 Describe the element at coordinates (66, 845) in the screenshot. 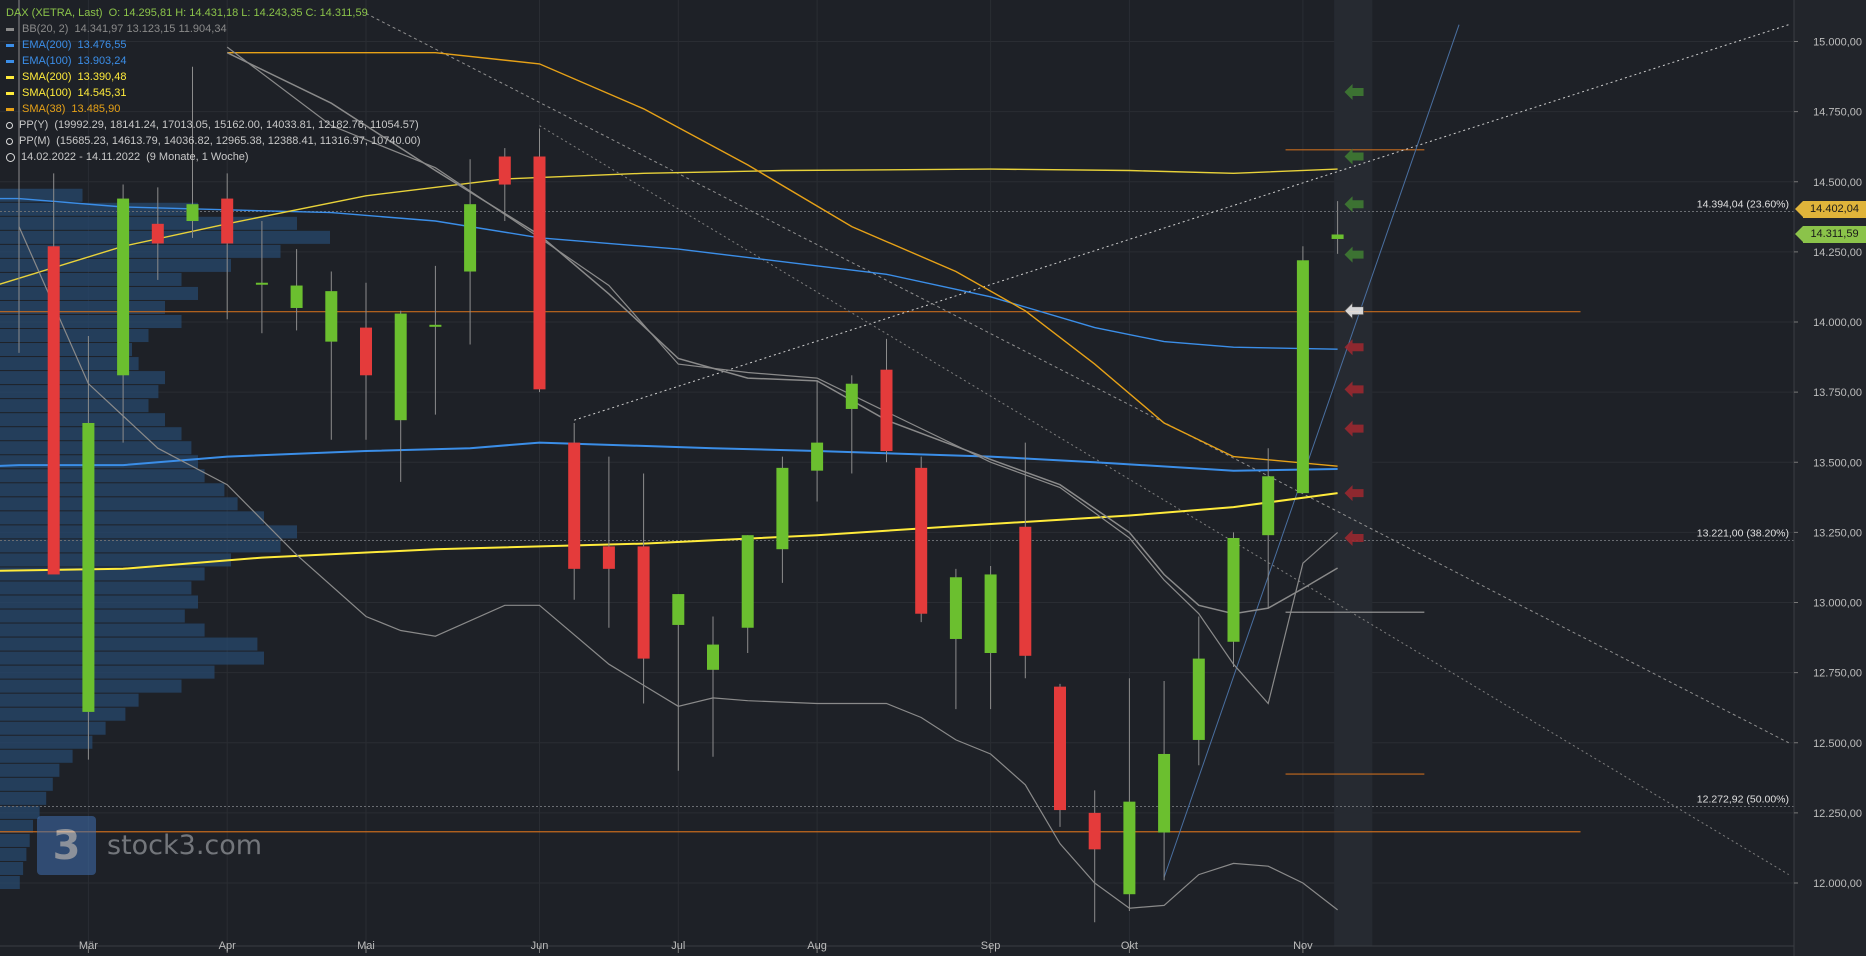

I see `stock3-logo-mark: 3` at that location.